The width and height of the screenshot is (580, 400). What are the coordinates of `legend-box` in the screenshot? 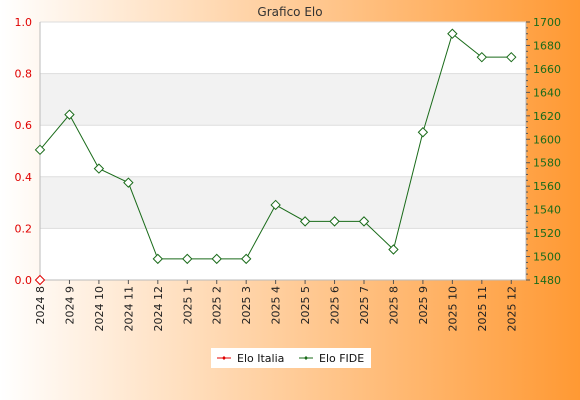 It's located at (291, 358).